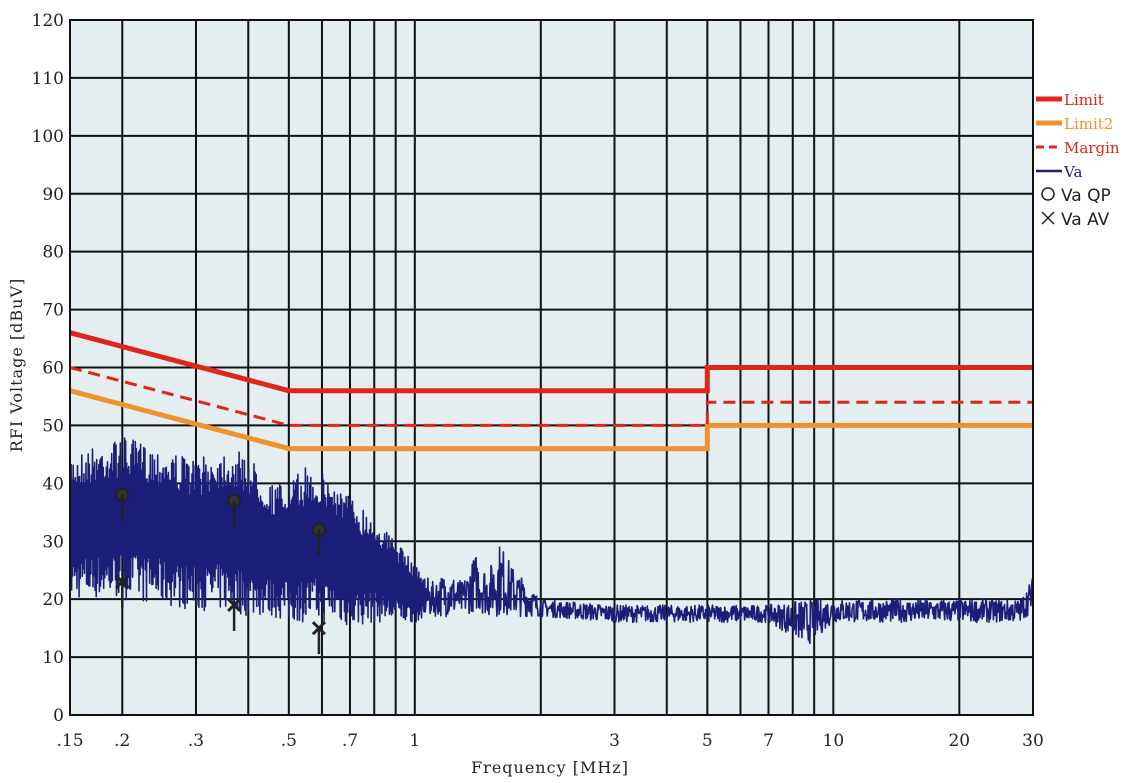 Image resolution: width=1145 pixels, height=783 pixels. I want to click on y-tick-label: 110, so click(48, 79).